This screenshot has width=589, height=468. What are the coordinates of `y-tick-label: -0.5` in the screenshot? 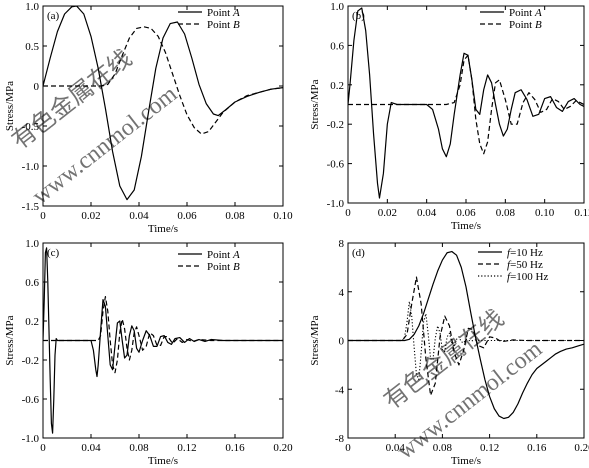 It's located at (31, 127).